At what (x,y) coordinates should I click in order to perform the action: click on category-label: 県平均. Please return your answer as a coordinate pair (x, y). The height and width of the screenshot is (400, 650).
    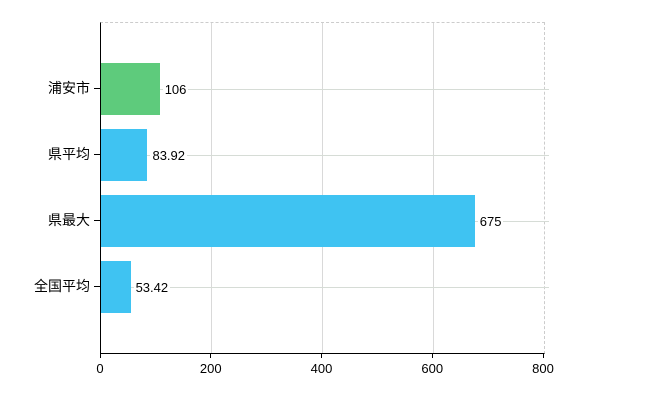
    Looking at the image, I should click on (69, 154).